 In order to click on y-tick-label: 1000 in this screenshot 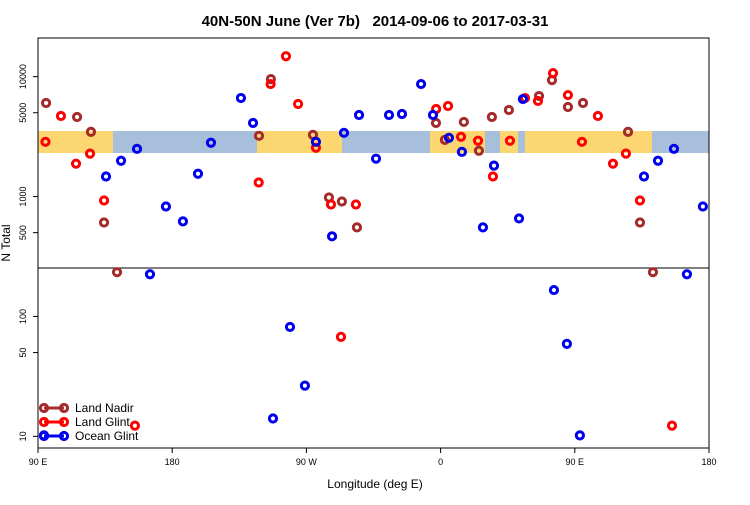, I will do `click(23, 197)`.